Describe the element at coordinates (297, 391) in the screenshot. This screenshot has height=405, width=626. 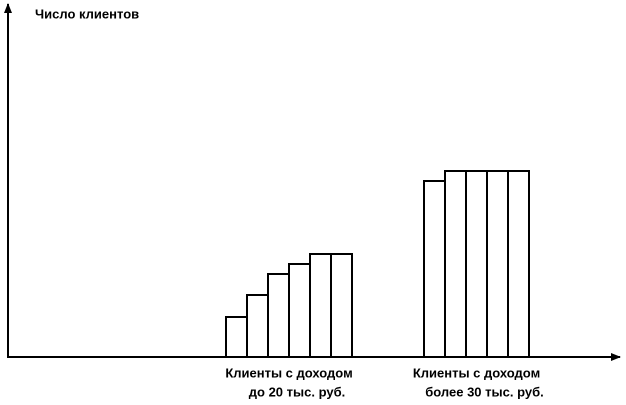
I see `group-label: до 20 тыс. руб.` at that location.